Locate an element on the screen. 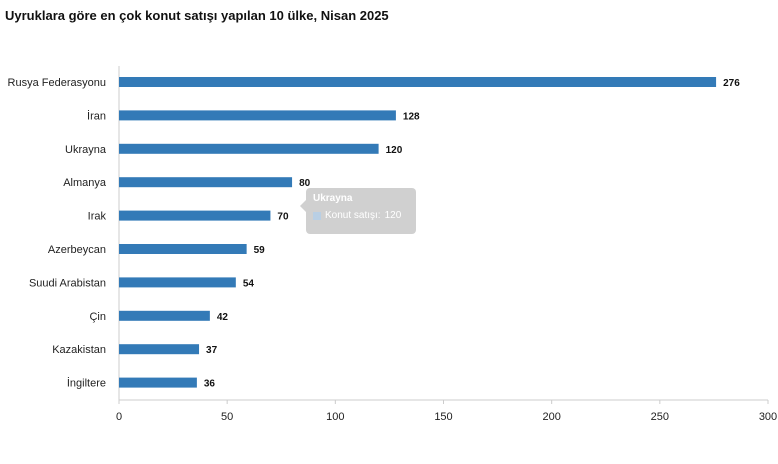 This screenshot has width=778, height=464. tooltip-series-label: Konut satışı: is located at coordinates (353, 215).